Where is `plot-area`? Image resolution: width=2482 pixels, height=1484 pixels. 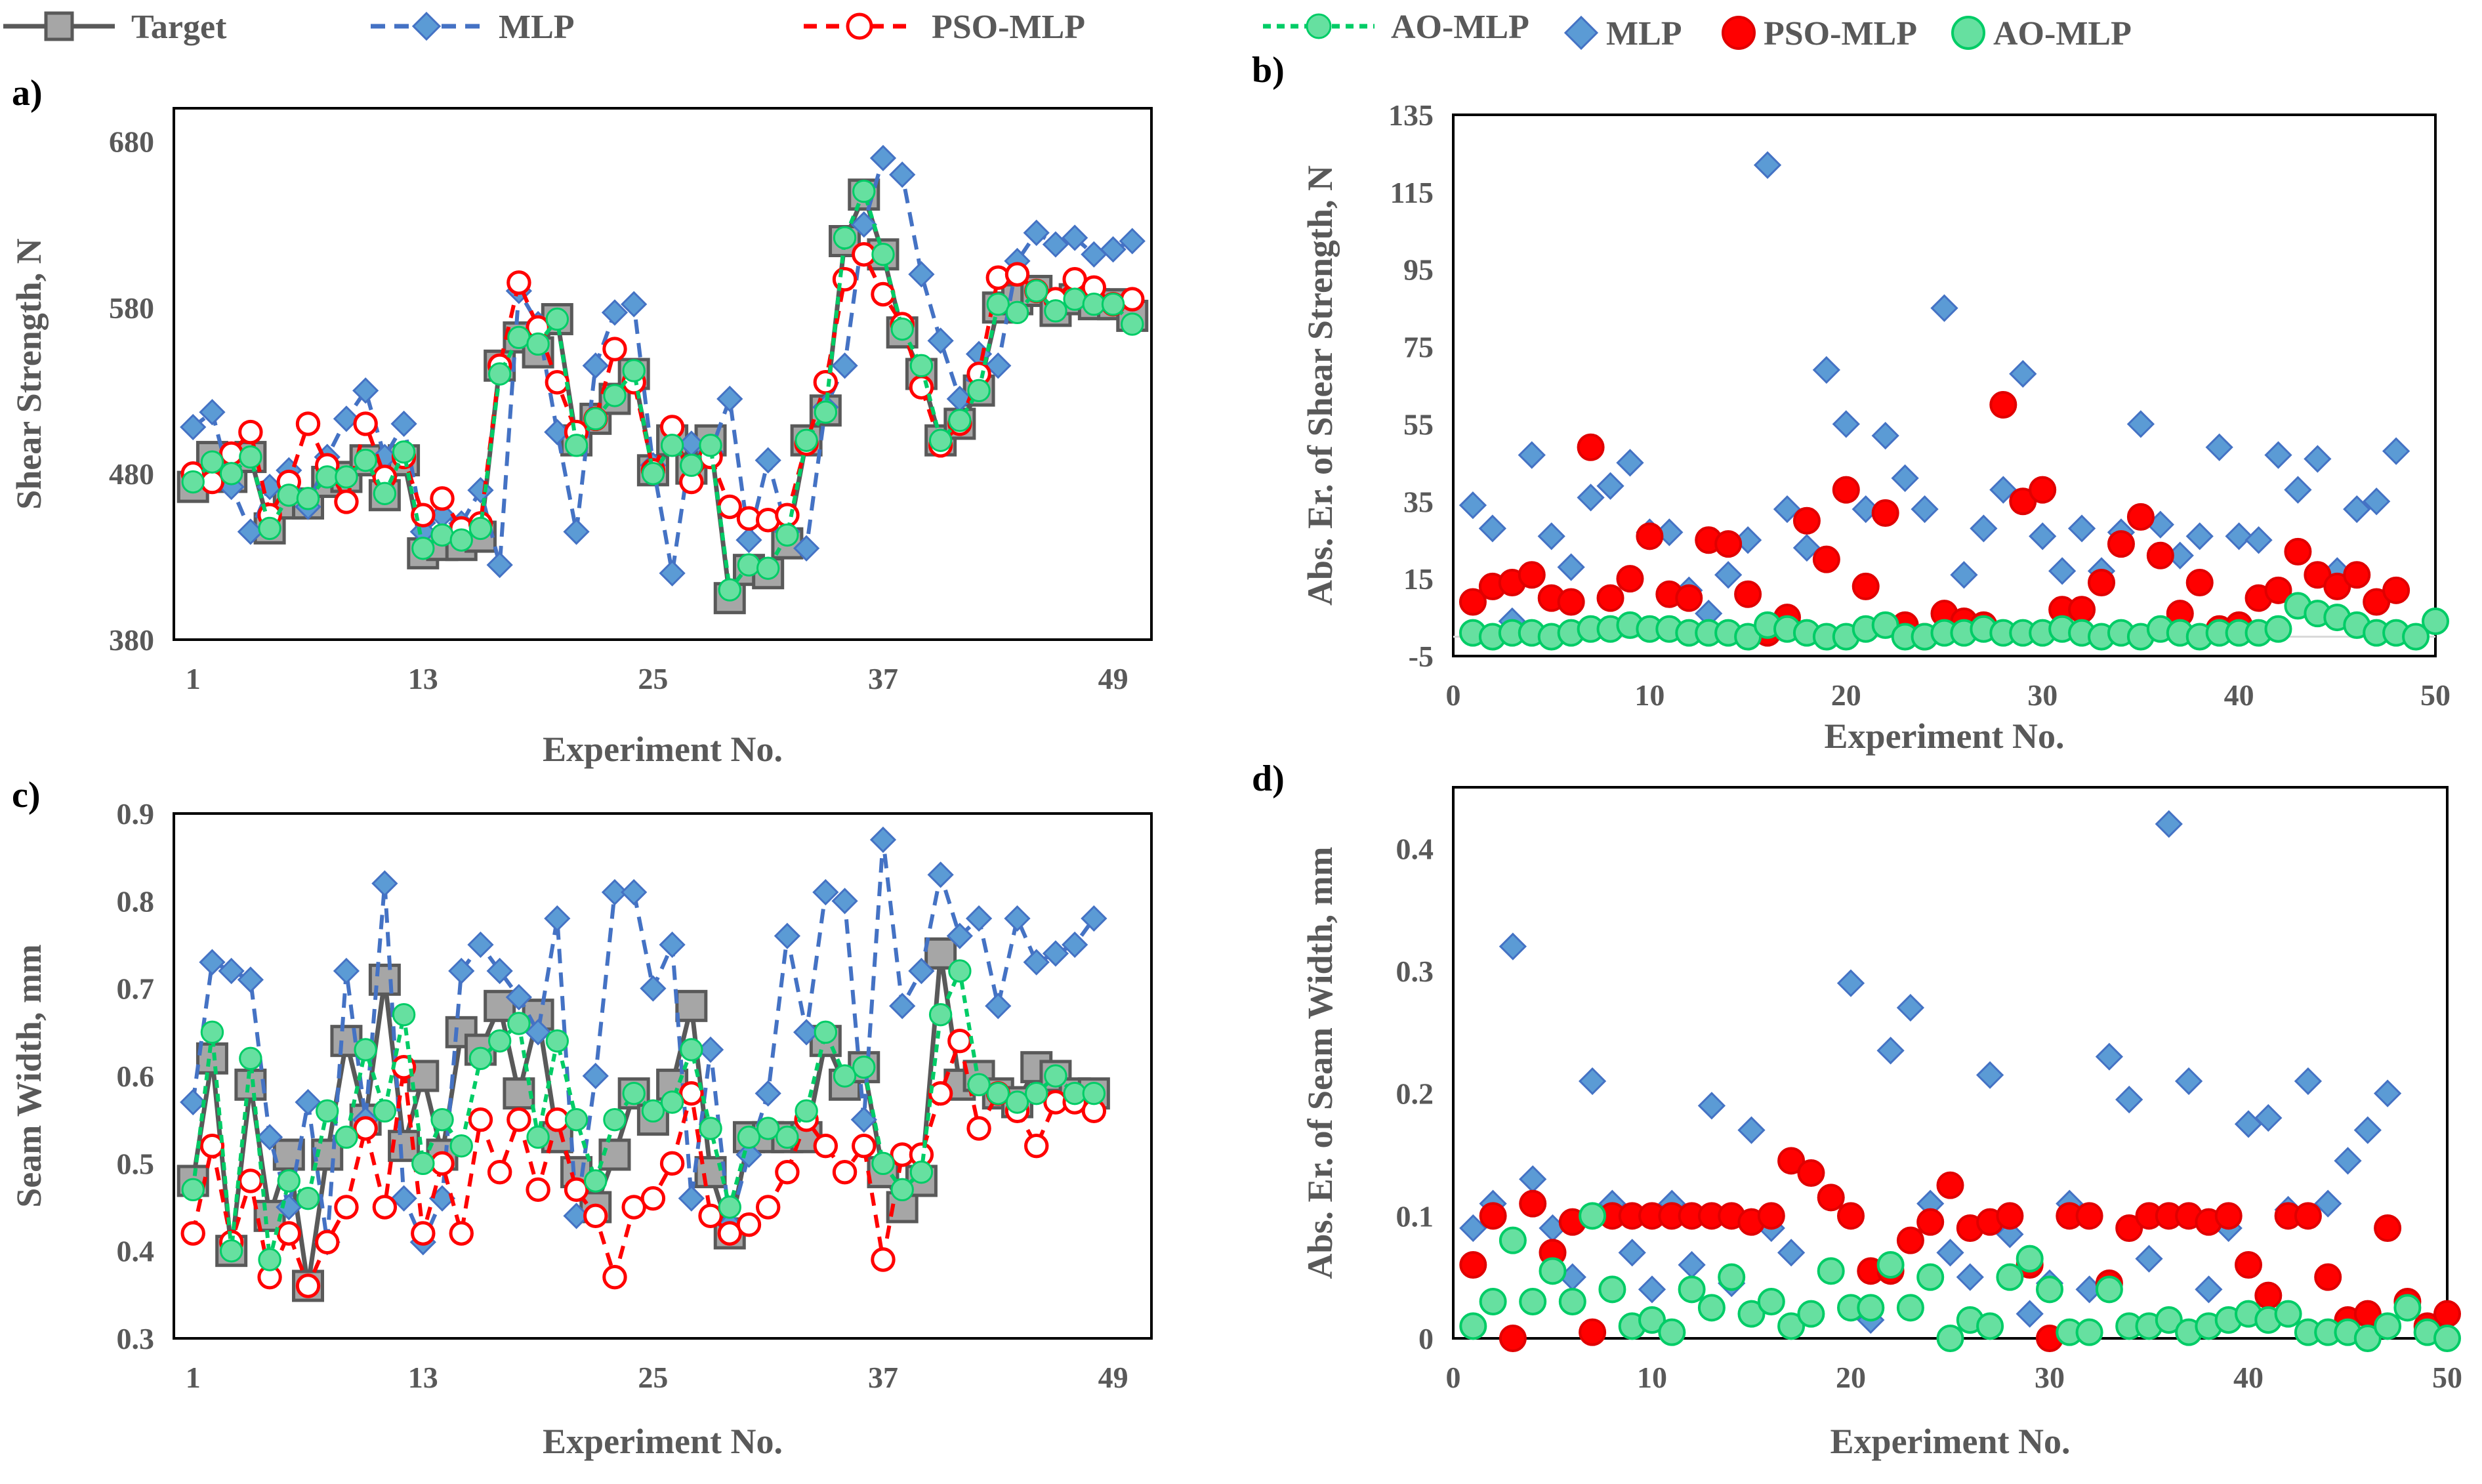 plot-area is located at coordinates (1945, 385).